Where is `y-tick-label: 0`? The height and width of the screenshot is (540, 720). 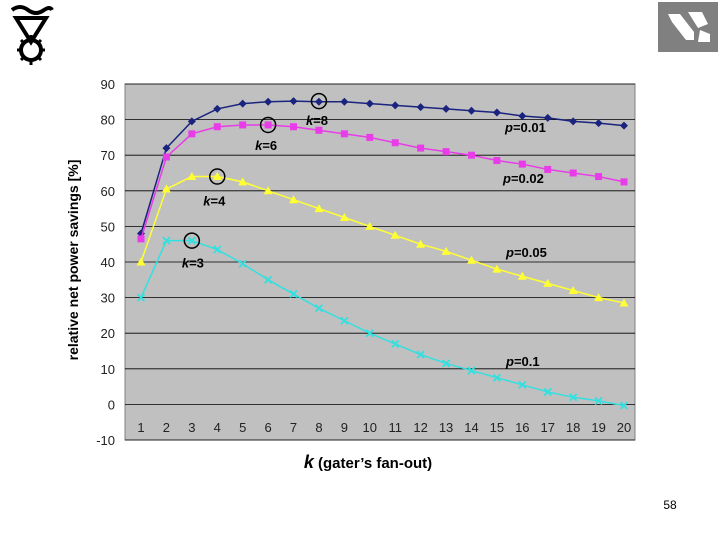
y-tick-label: 0 is located at coordinates (111, 404).